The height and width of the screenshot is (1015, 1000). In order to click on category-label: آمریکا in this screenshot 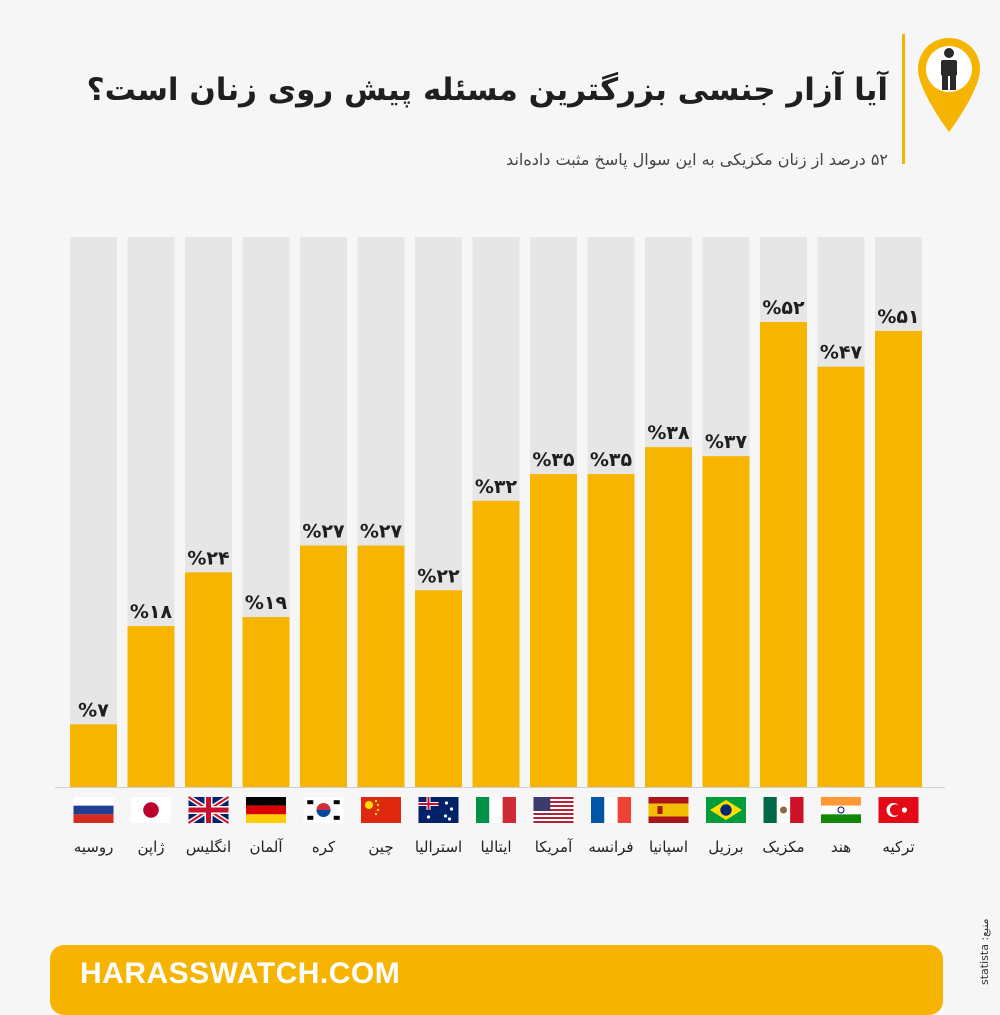, I will do `click(554, 847)`.